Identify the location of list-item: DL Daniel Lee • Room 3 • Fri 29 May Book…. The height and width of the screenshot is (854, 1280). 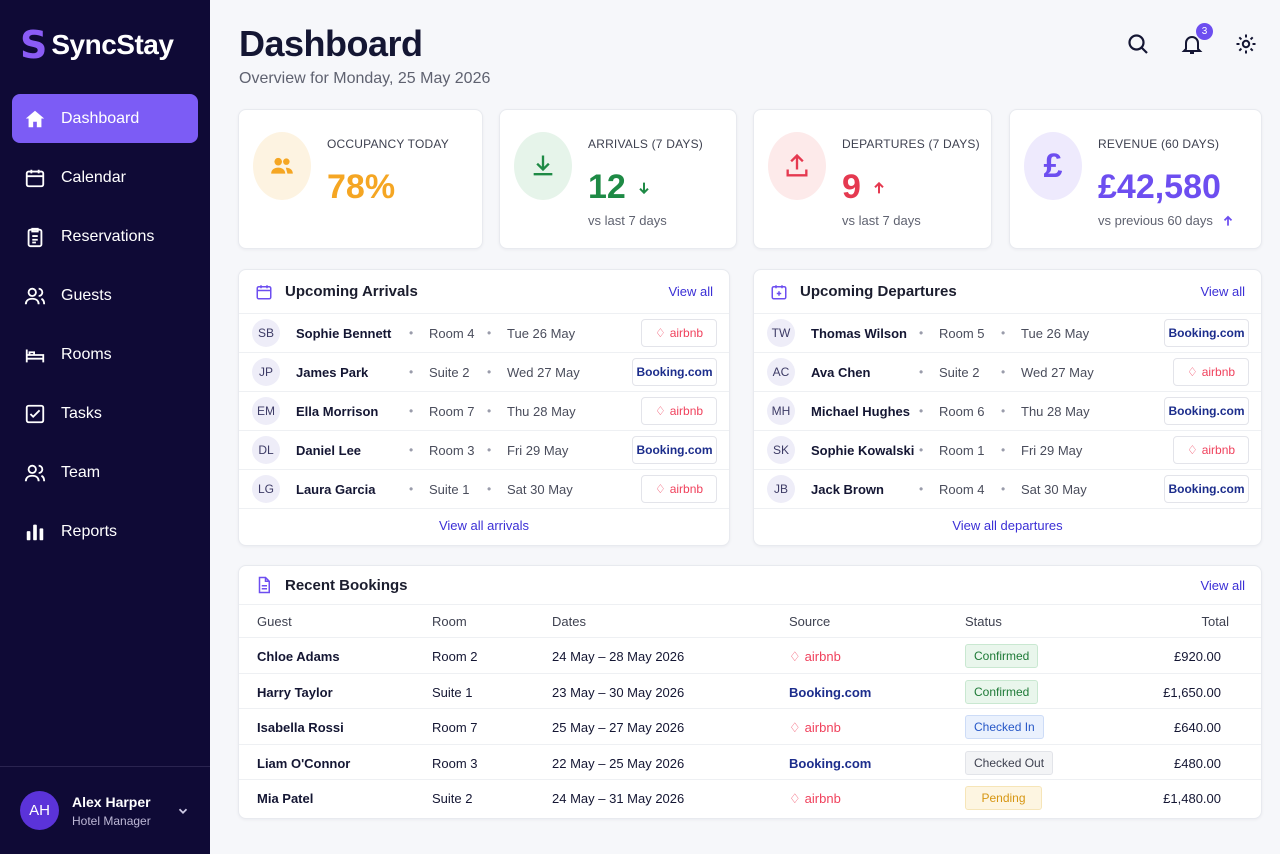
(484, 450).